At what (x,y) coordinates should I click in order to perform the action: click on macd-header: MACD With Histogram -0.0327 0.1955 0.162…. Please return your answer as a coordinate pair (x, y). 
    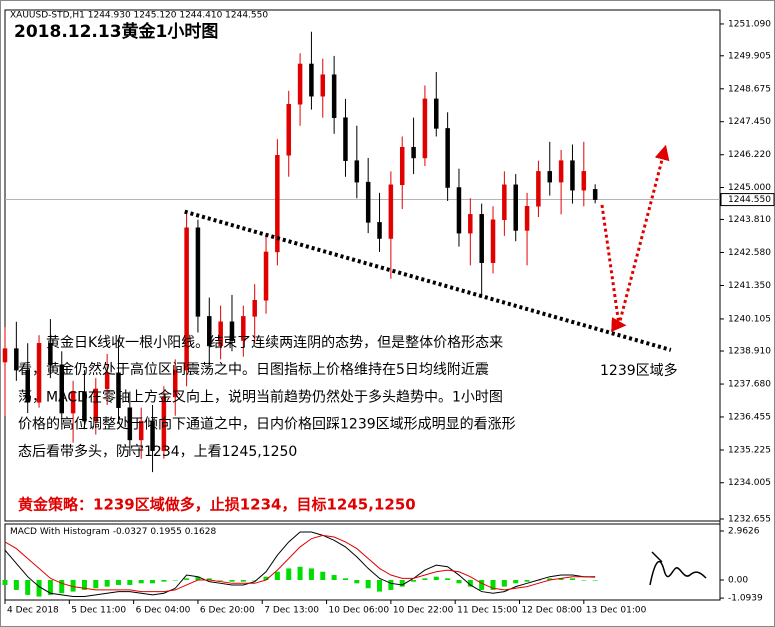
    Looking at the image, I should click on (113, 532).